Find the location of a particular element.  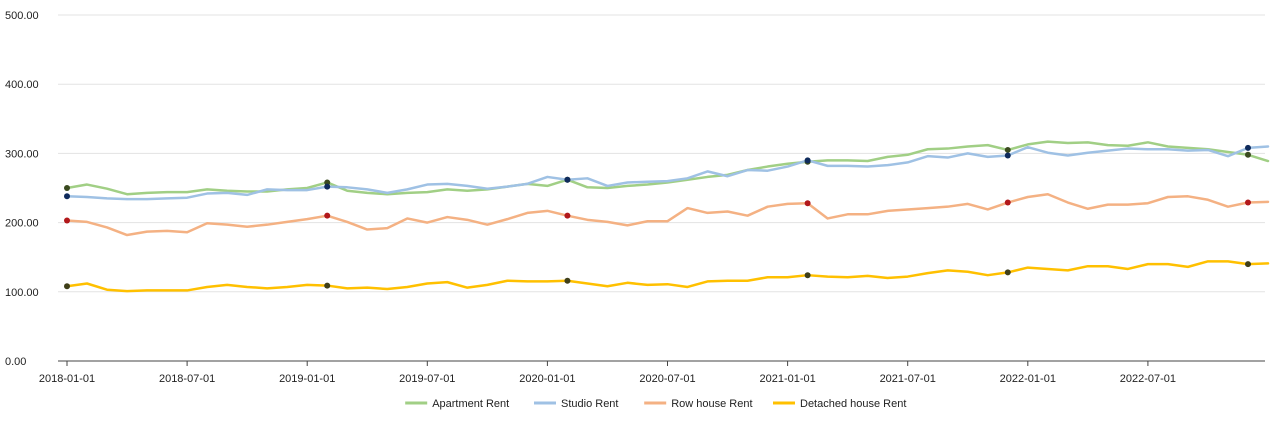

y-tick-label: 200.00 is located at coordinates (22, 224).